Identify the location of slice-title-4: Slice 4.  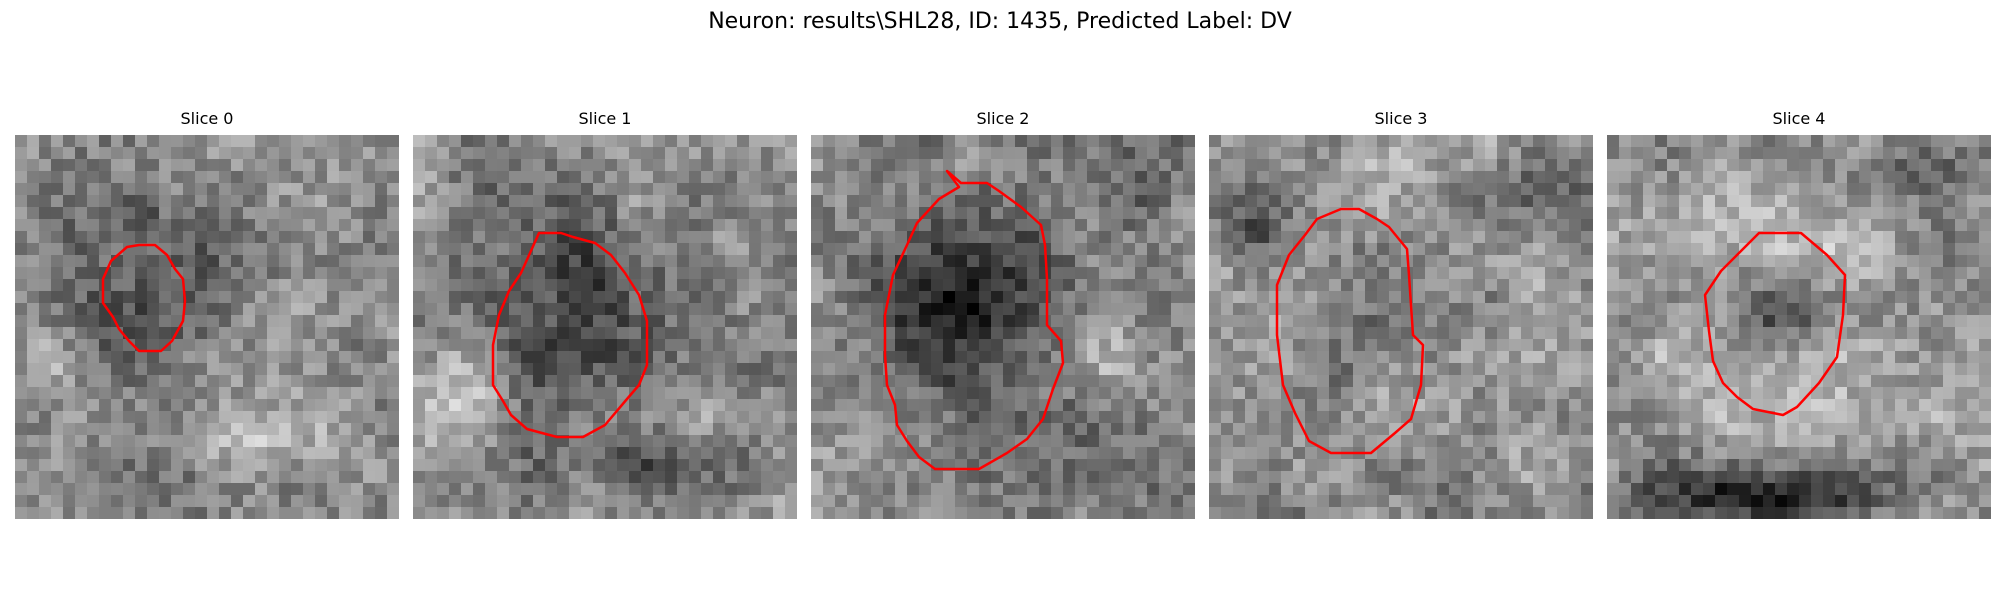
(1799, 118).